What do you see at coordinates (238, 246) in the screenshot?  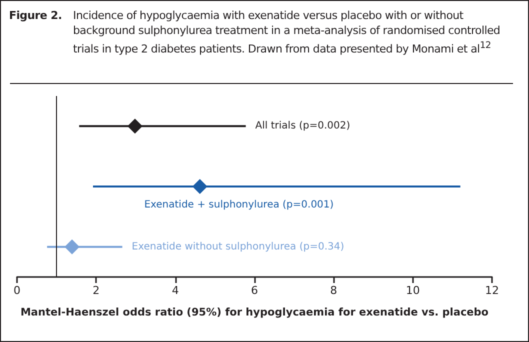 I see `text: Exenatide without sulphonylurea (p=0.34)` at bounding box center [238, 246].